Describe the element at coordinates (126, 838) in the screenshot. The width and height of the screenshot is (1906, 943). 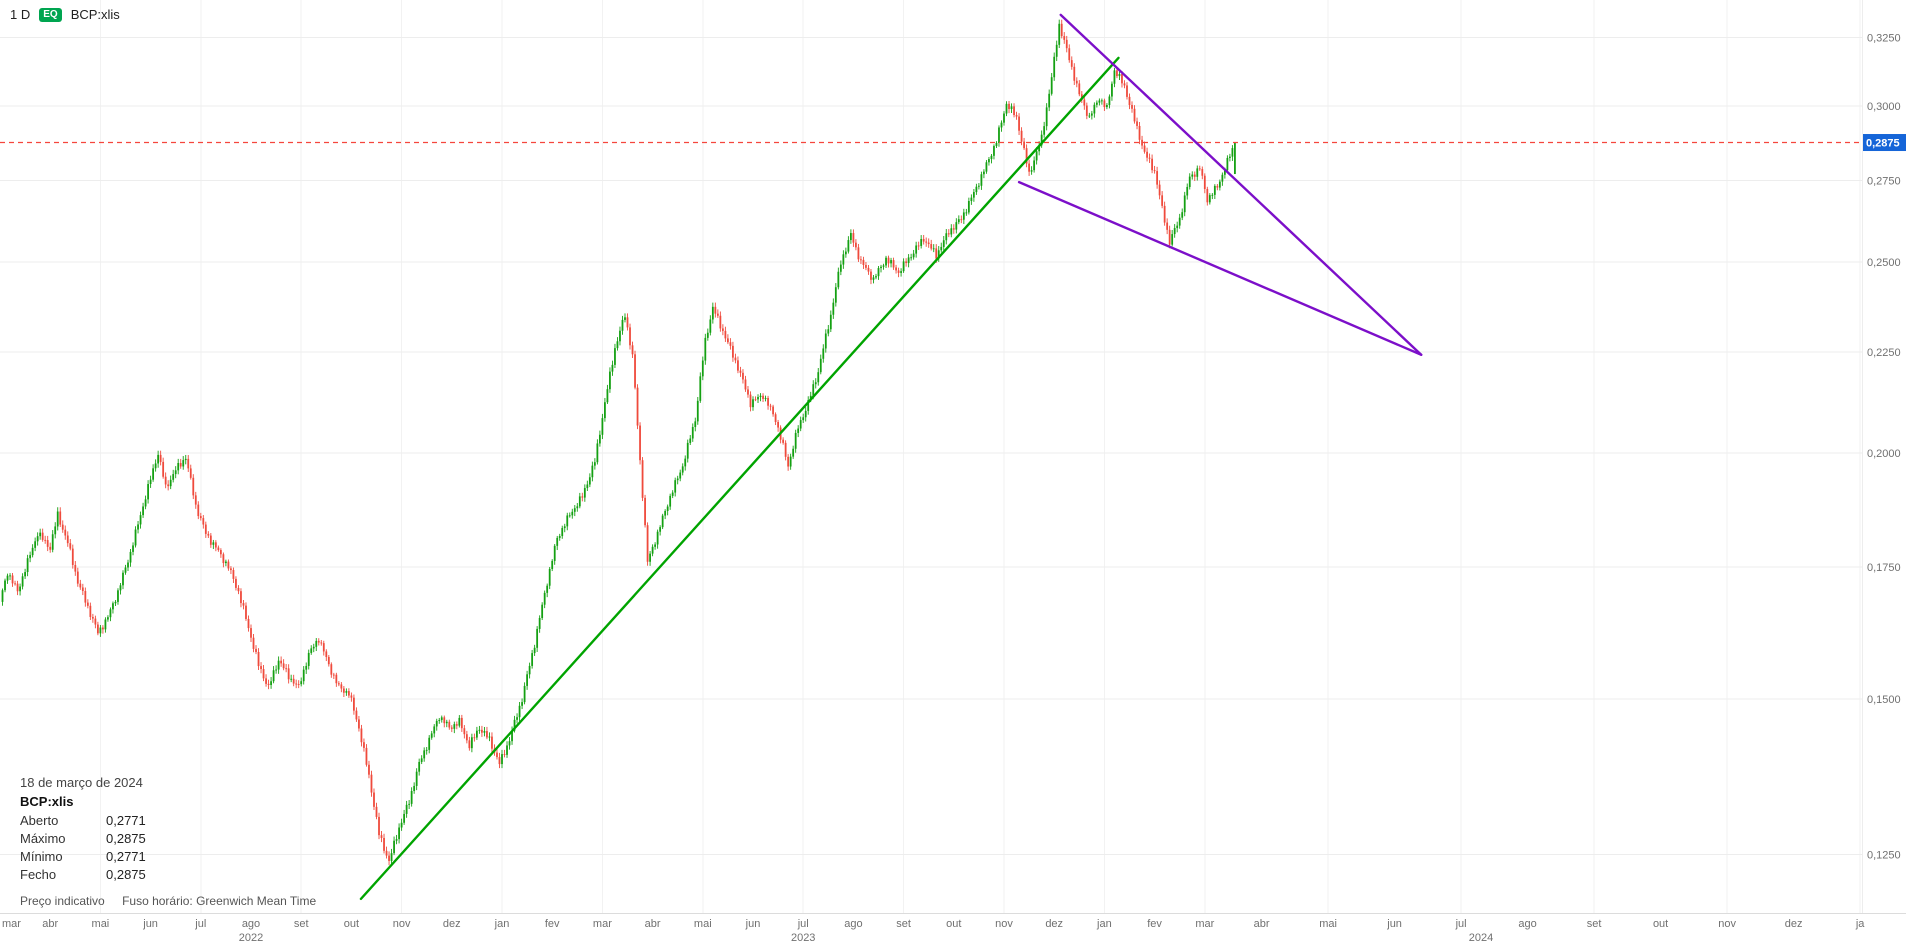
I see `high-value: 0,2875` at that location.